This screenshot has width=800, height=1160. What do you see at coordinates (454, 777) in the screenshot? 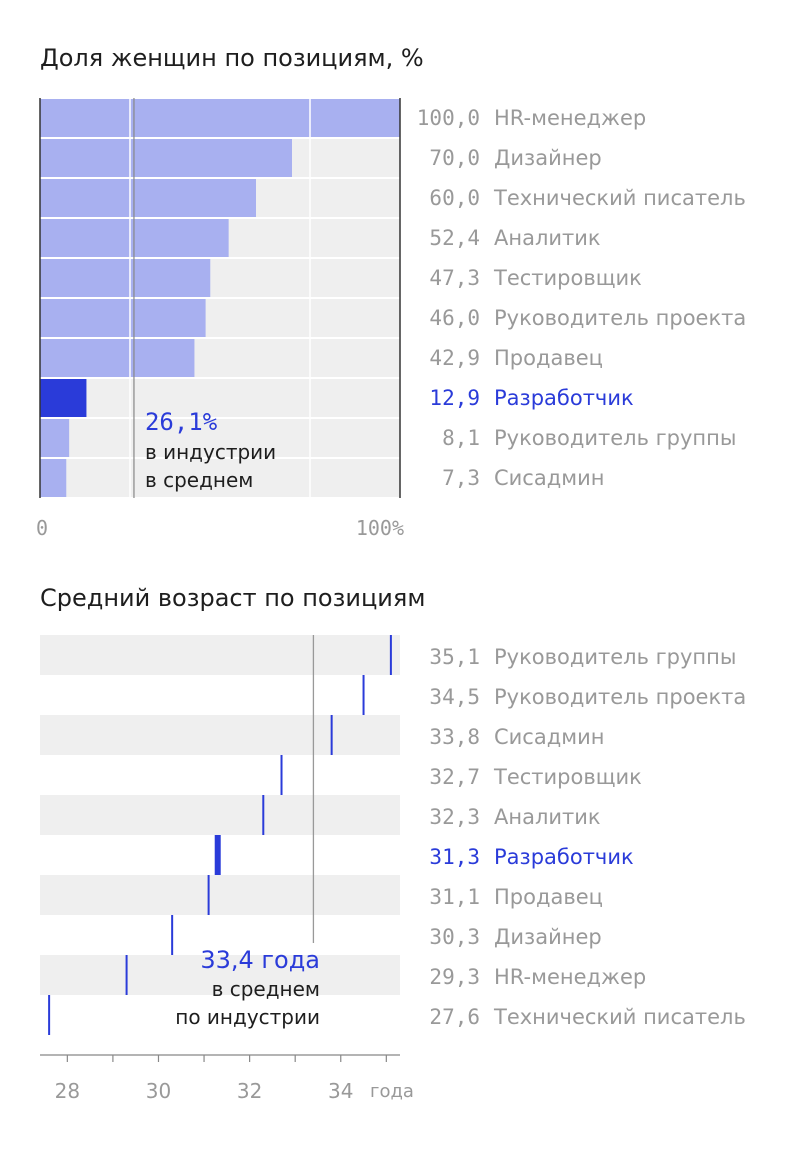
I see `value-label: 32,7` at bounding box center [454, 777].